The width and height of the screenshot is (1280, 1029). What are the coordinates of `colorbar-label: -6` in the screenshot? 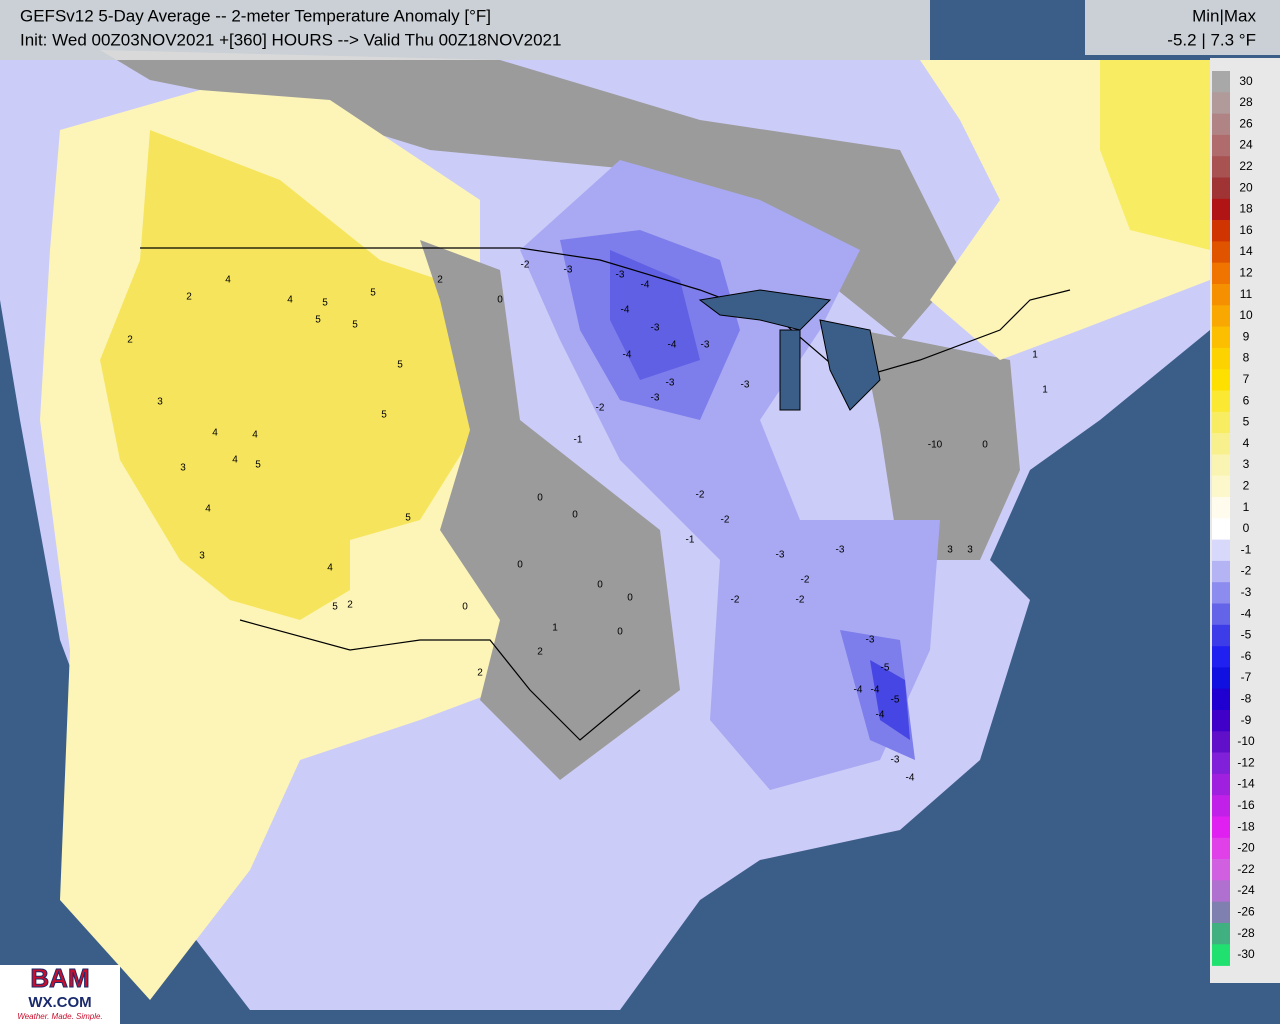 It's located at (1246, 656).